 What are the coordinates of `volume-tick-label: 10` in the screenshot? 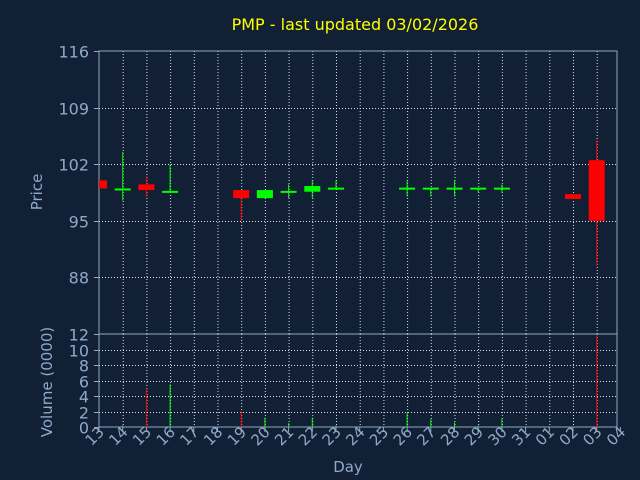 It's located at (79, 351).